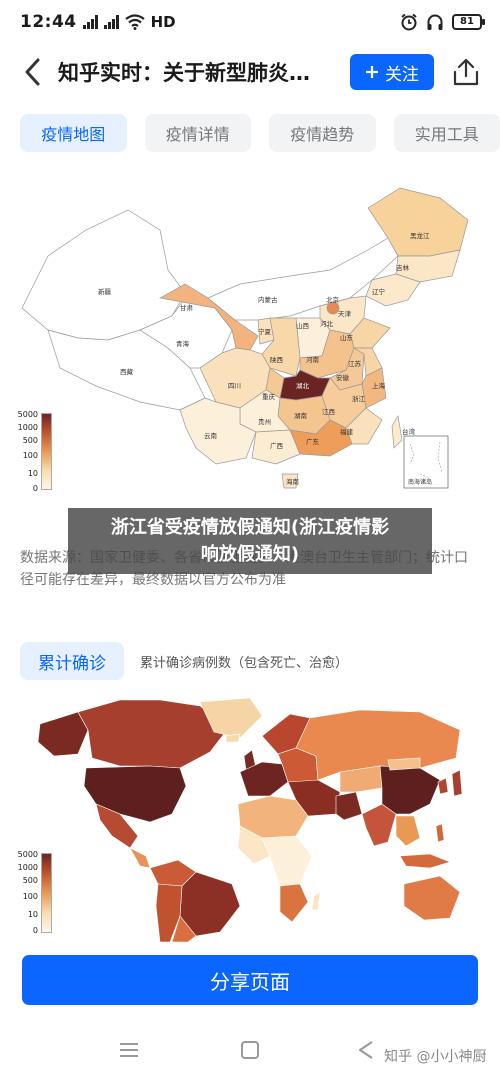 The height and width of the screenshot is (1083, 500). Describe the element at coordinates (250, 980) in the screenshot. I see `share-page-button: 分享页面` at that location.